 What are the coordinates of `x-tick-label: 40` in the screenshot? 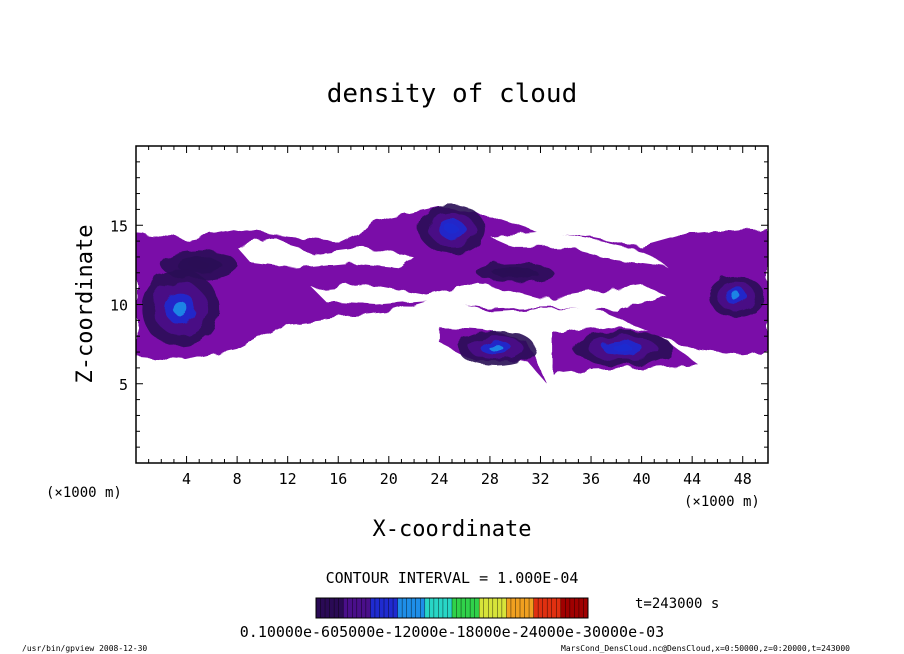 It's located at (642, 479).